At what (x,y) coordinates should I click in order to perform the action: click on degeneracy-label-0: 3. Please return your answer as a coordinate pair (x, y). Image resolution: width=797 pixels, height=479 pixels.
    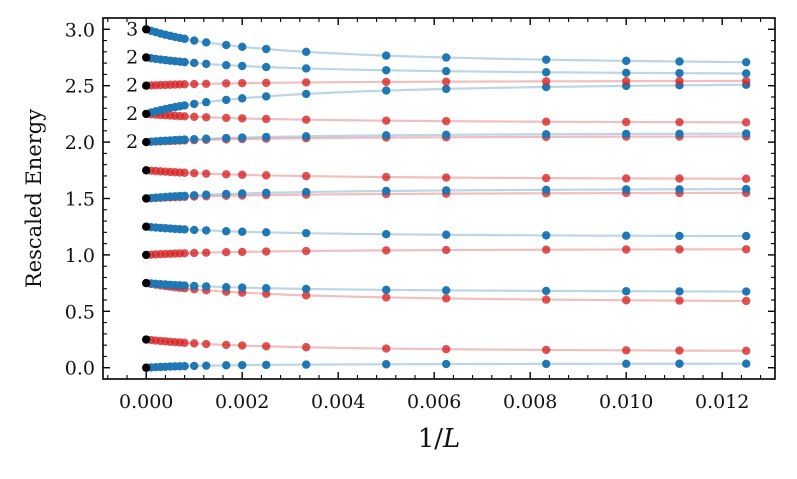
    Looking at the image, I should click on (132, 29).